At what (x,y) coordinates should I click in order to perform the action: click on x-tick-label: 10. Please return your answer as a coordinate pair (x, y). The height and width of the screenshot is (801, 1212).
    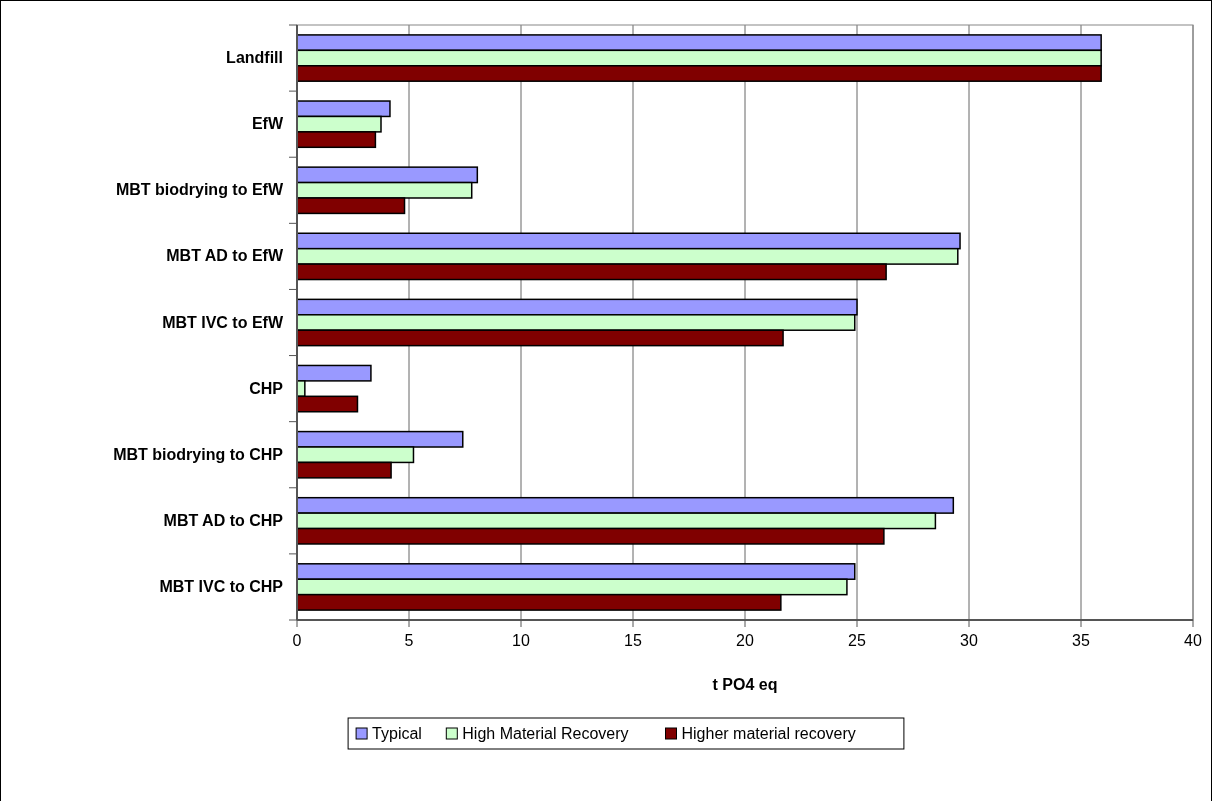
    Looking at the image, I should click on (521, 640).